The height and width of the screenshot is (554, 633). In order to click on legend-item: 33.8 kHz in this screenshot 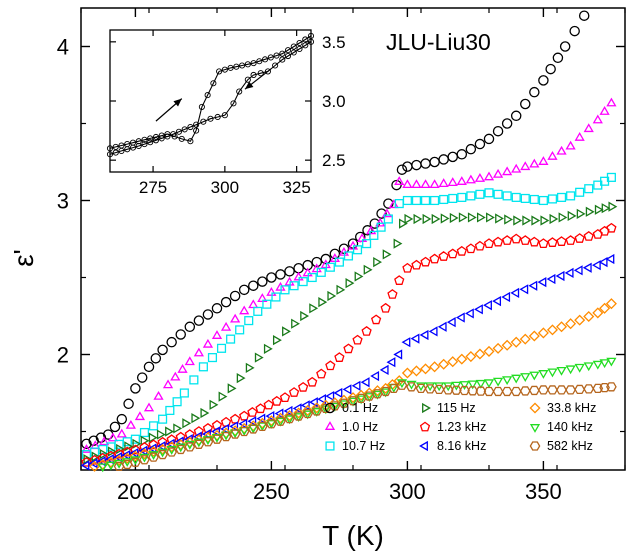, I will do `click(562, 408)`.